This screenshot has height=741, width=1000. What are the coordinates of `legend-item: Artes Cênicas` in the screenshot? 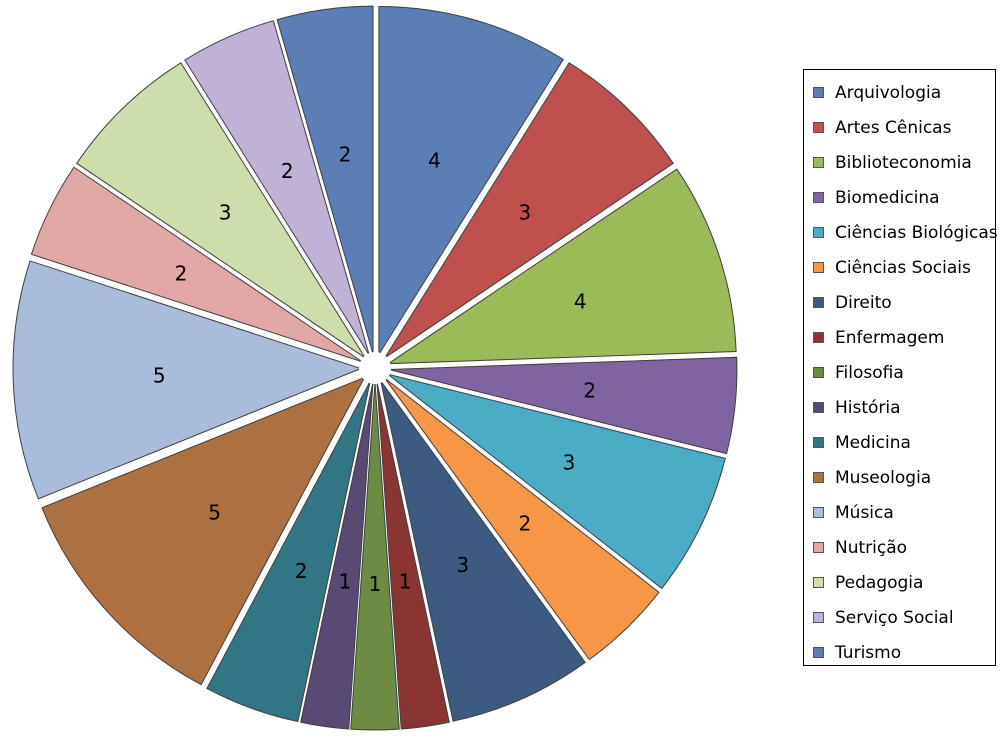 It's located at (899, 127).